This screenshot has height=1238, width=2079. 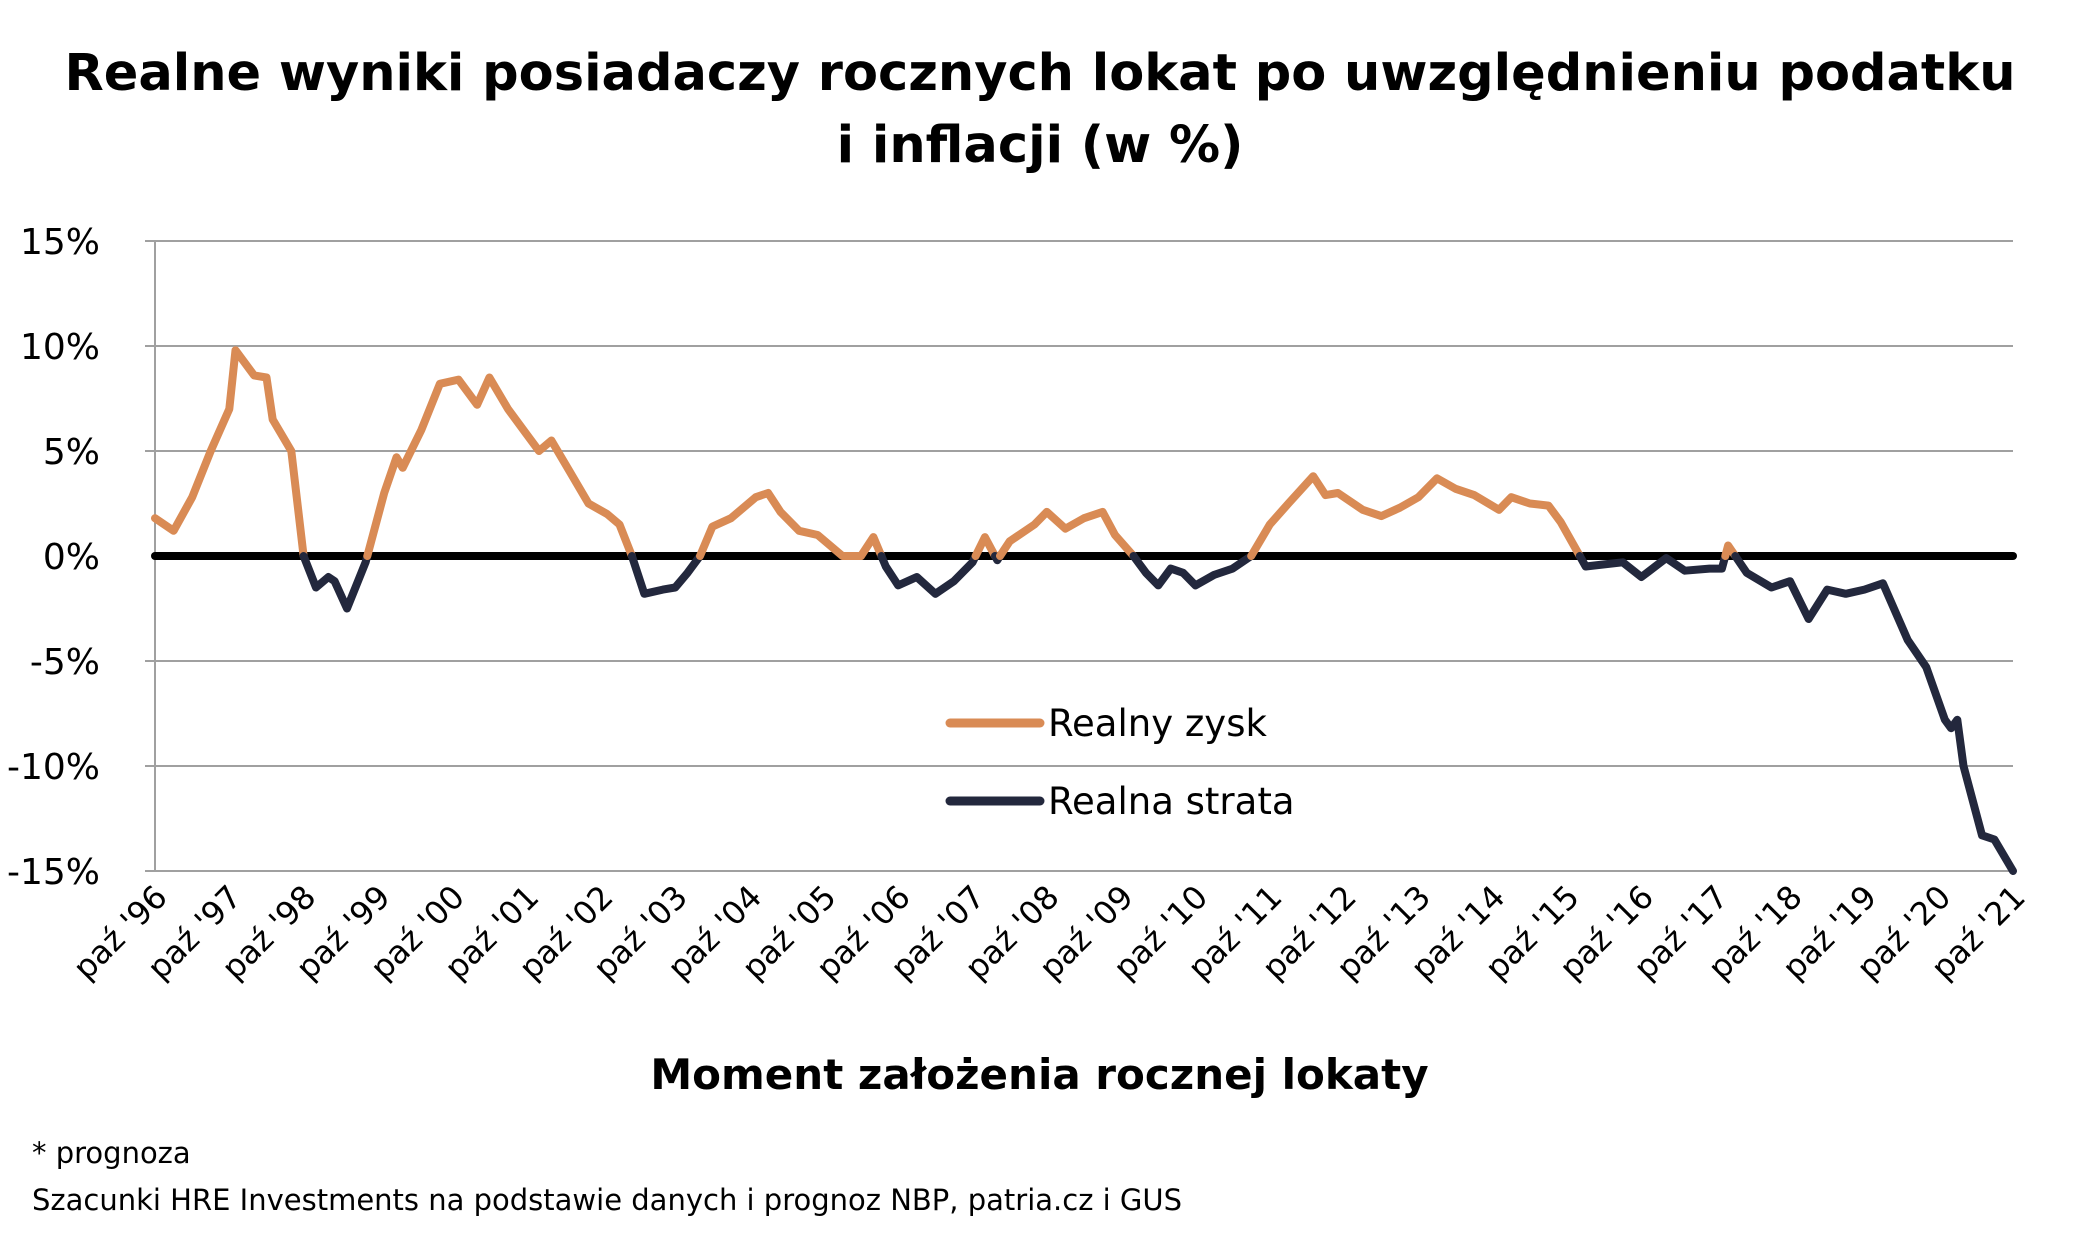 I want to click on legend: Realny zysk Realna strata, so click(x=1120, y=762).